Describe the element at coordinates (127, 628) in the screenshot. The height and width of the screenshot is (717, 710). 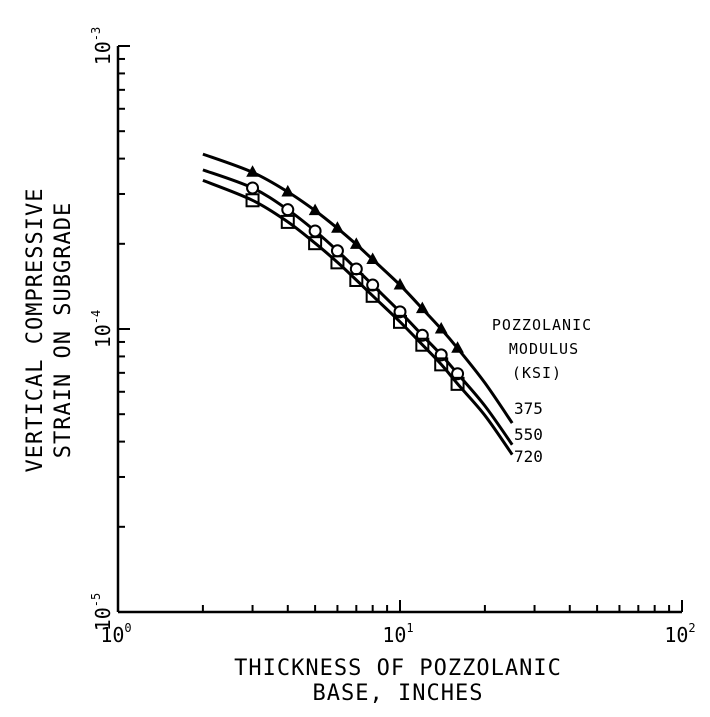
I see `x-tick-label-exponent: 0` at that location.